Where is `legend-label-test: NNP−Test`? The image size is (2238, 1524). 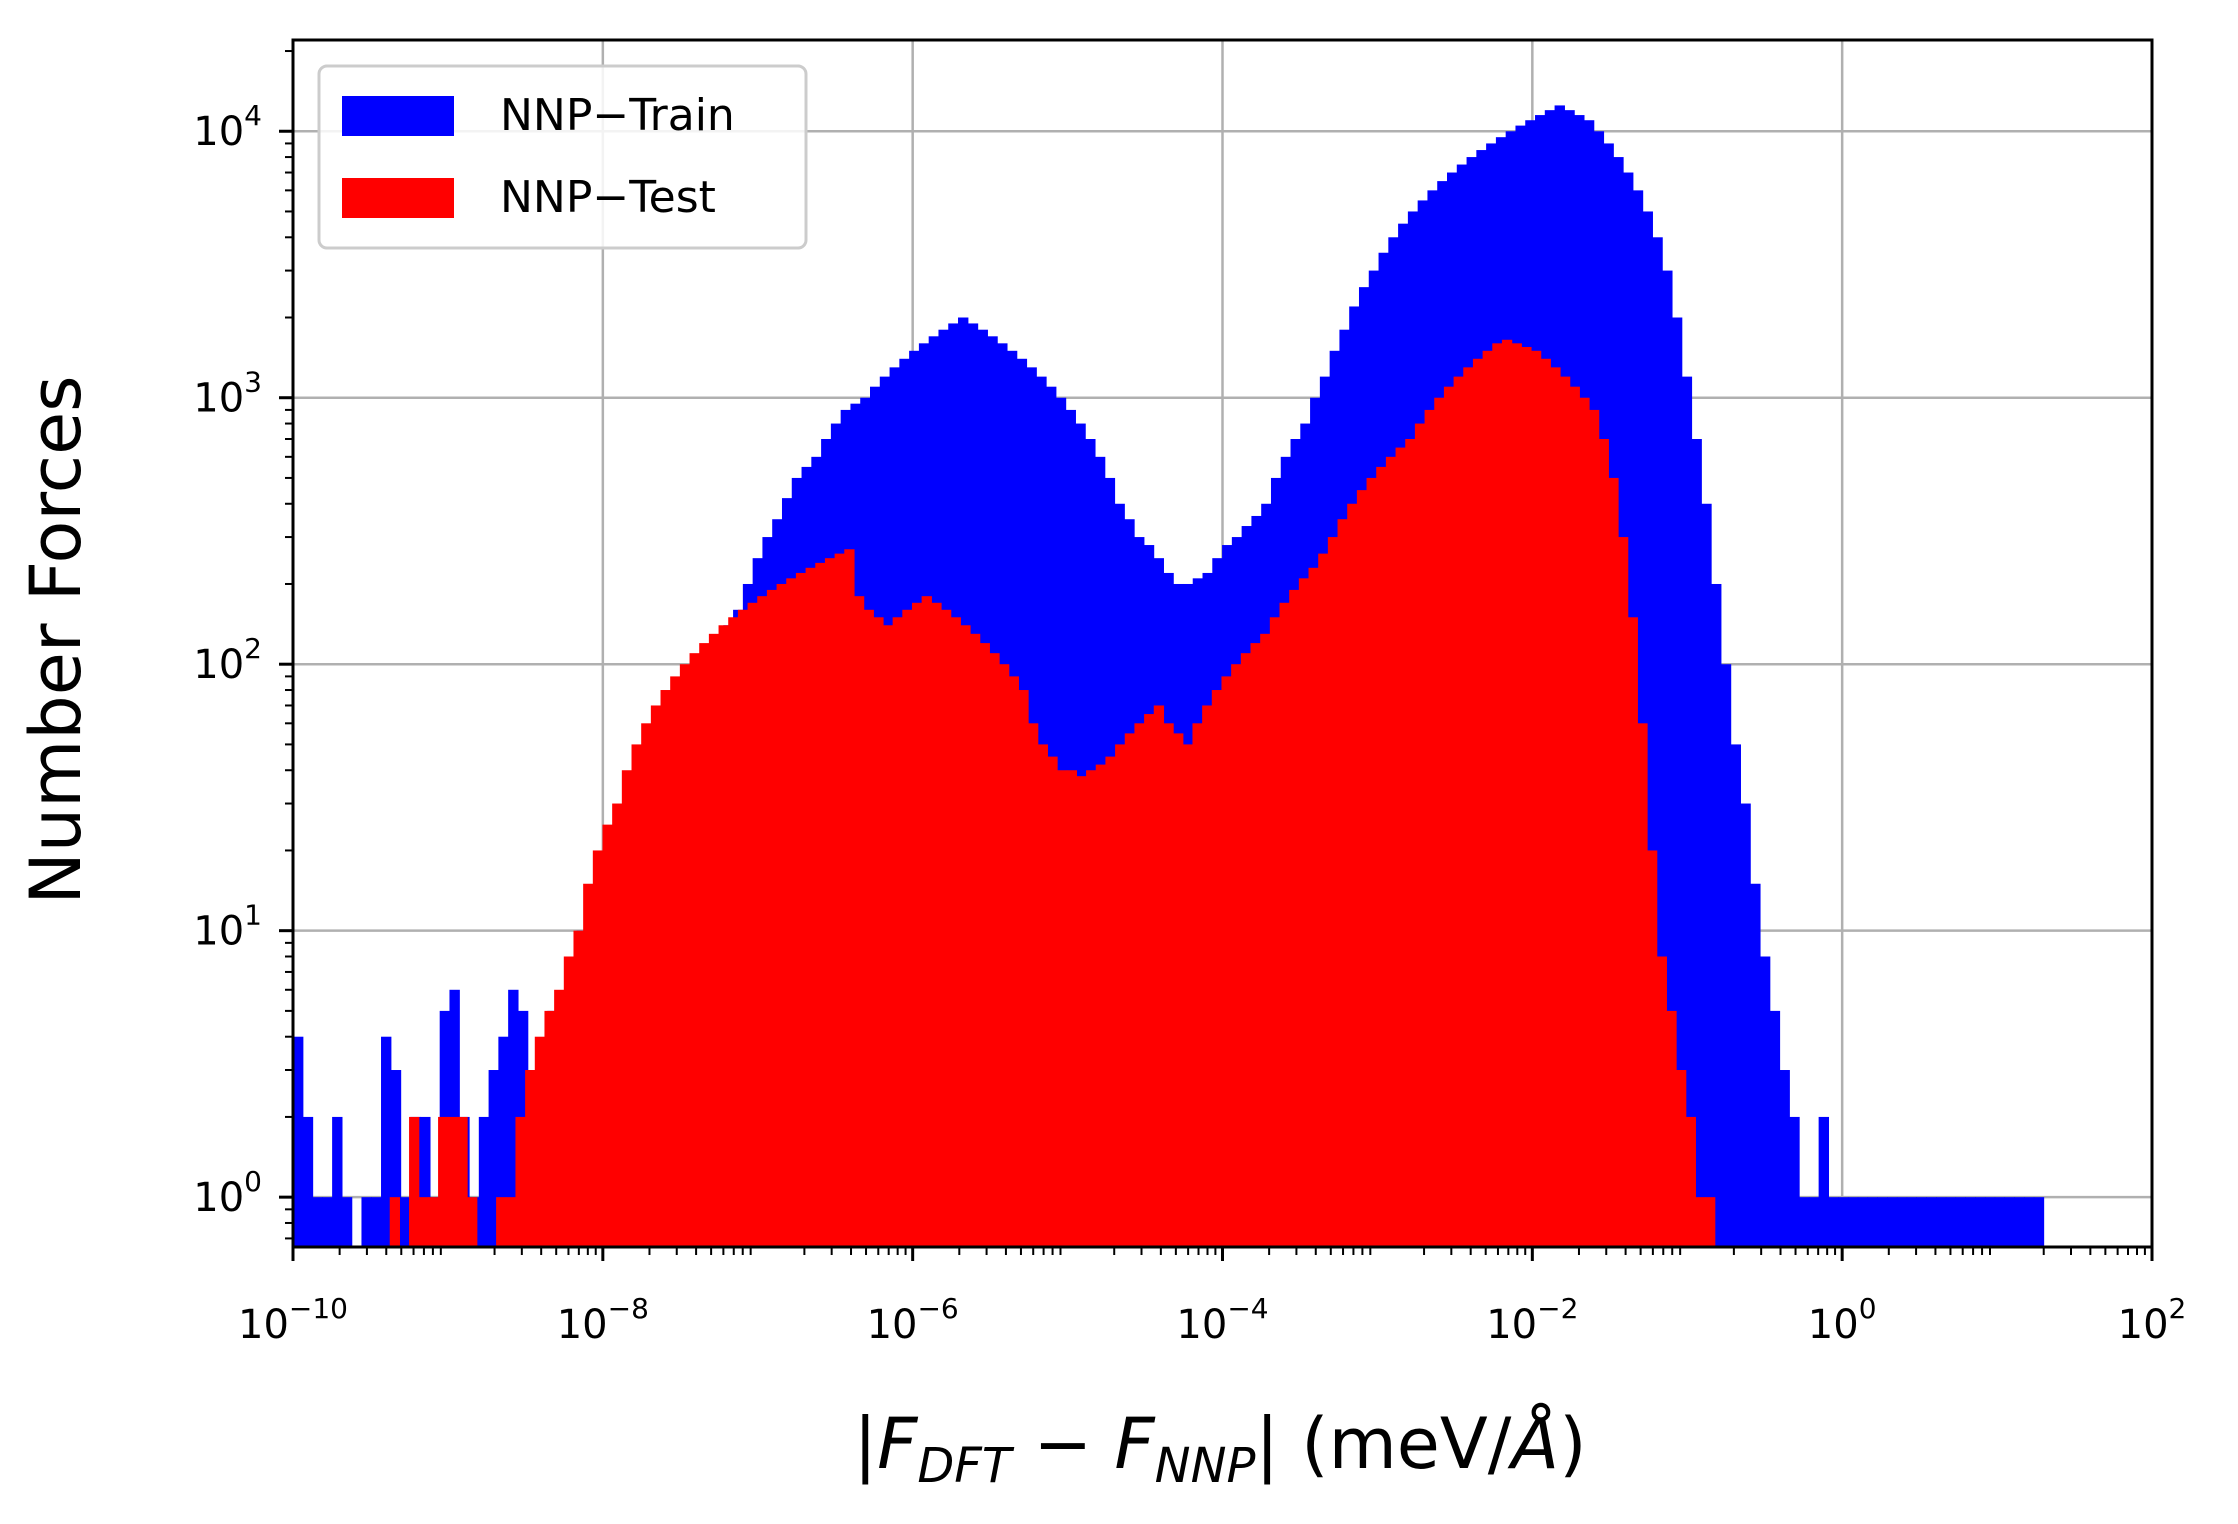
legend-label-test: NNP−Test is located at coordinates (608, 197).